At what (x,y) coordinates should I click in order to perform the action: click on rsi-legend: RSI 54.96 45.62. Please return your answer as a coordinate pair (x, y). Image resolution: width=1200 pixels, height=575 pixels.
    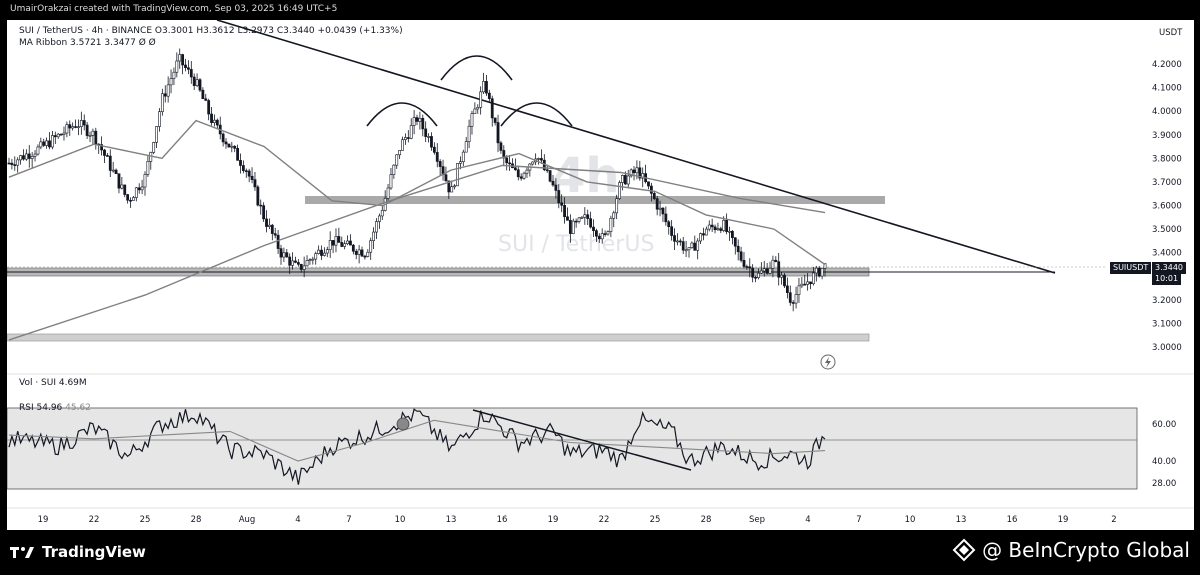
    Looking at the image, I should click on (55, 408).